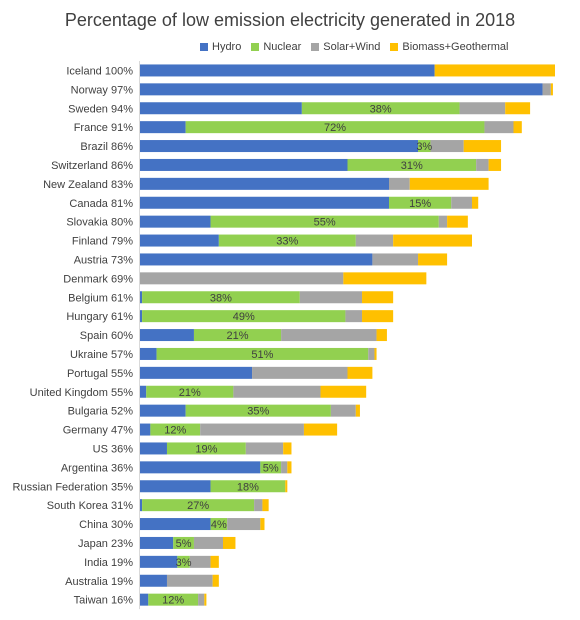 The image size is (580, 620). I want to click on legend-label: Solar+Wind, so click(352, 47).